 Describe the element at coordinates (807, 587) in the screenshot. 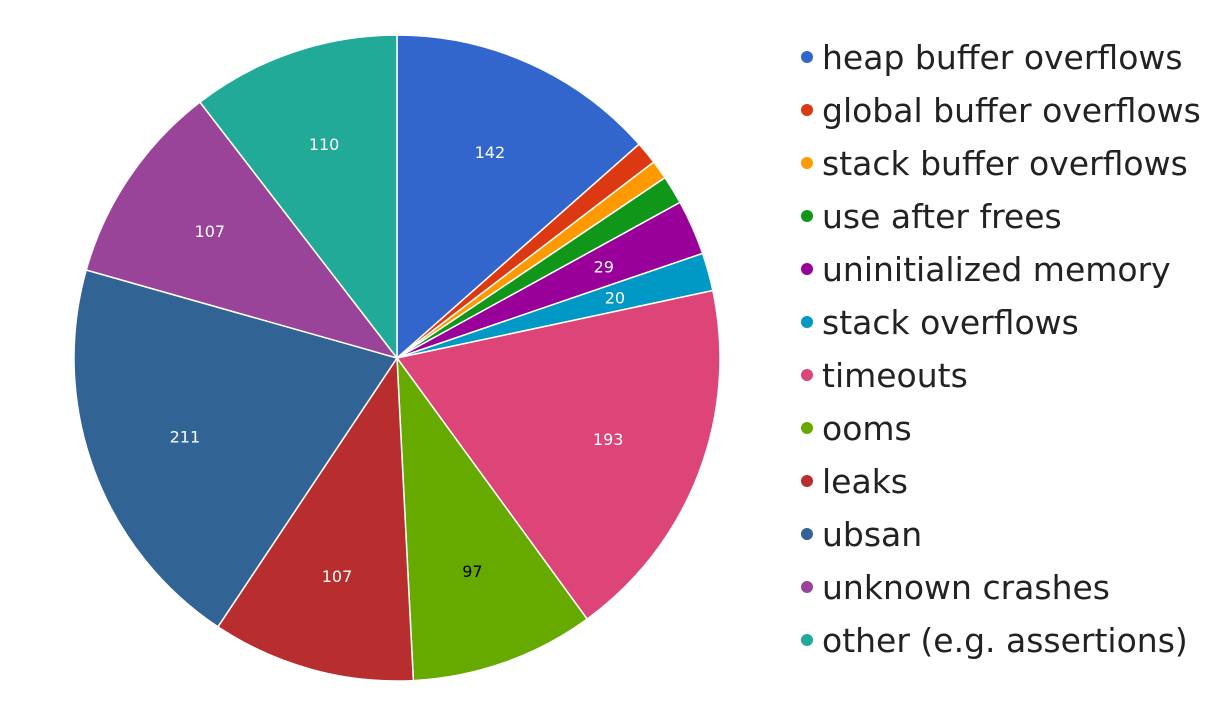

I see `legend-swatch-unknown-crashes` at that location.